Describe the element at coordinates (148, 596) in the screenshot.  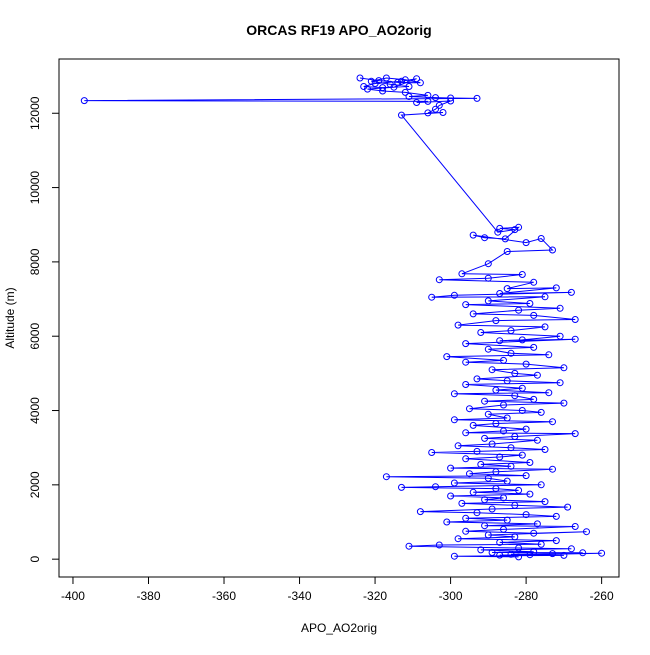
I see `x-tick-label: -380` at that location.